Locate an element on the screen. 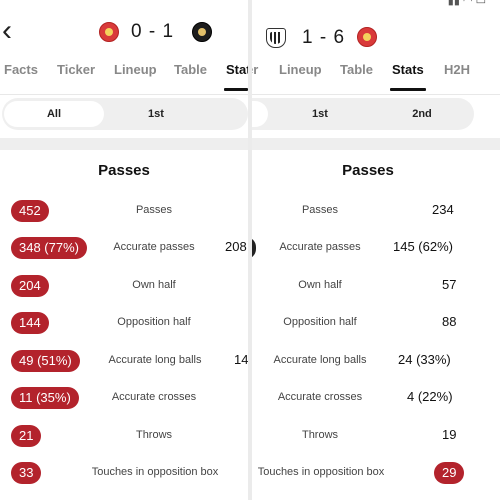 The image size is (500, 500). away-value-pill: 29 is located at coordinates (449, 473).